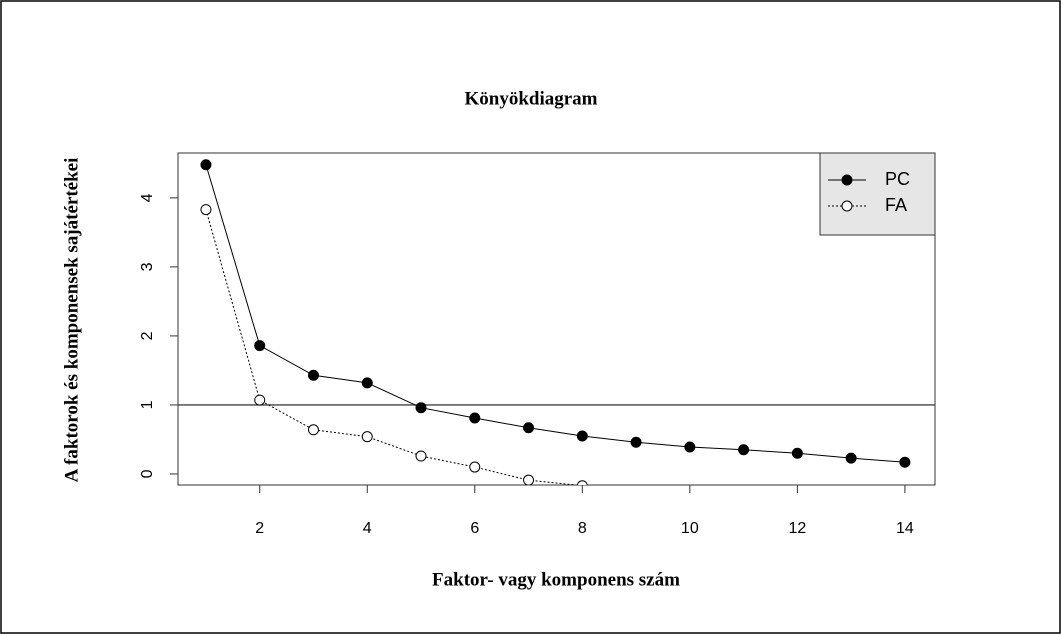 Image resolution: width=1062 pixels, height=635 pixels. What do you see at coordinates (877, 194) in the screenshot?
I see `legend-box` at bounding box center [877, 194].